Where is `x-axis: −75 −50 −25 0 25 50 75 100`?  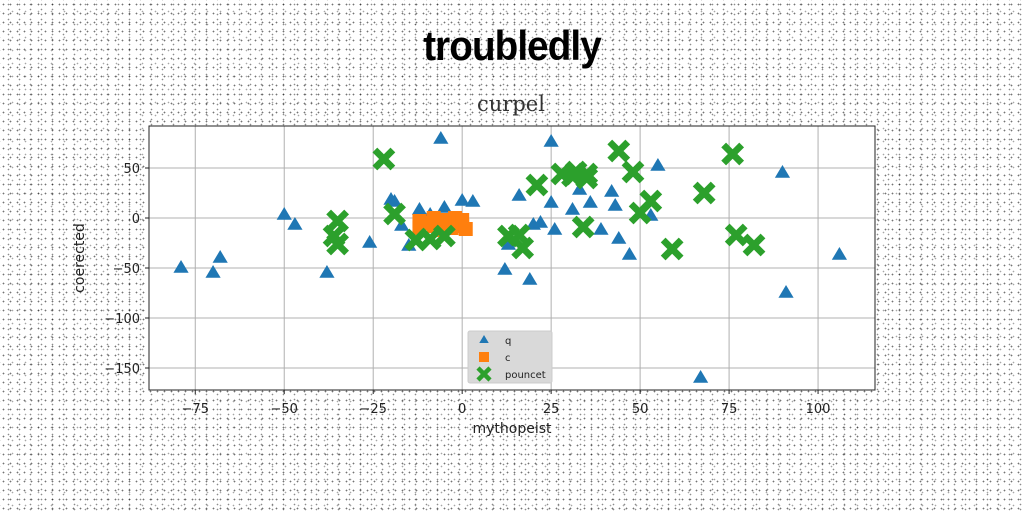
x-axis: −75 −50 −25 0 25 50 75 100 is located at coordinates (506, 403).